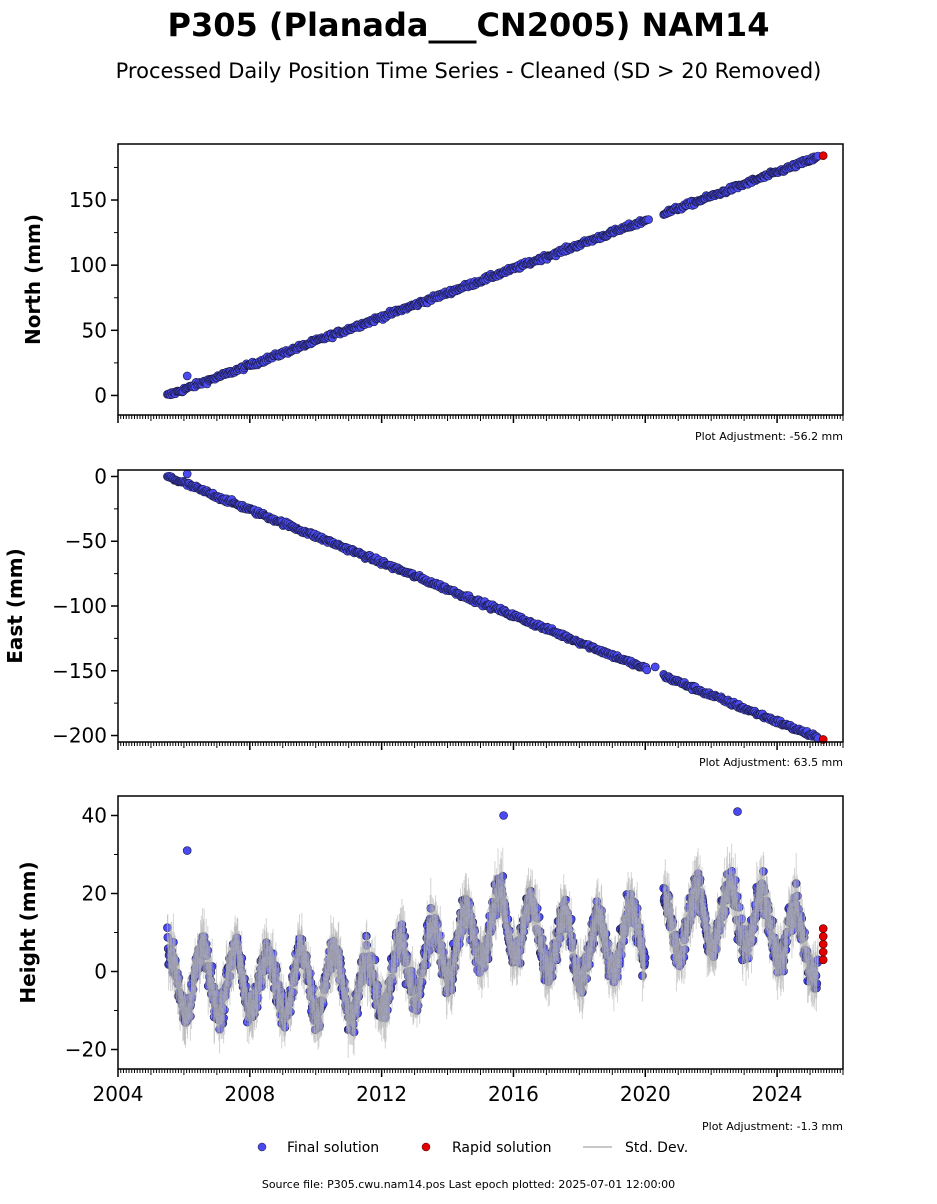 Image resolution: width=937 pixels, height=1204 pixels. What do you see at coordinates (86, 541) in the screenshot?
I see `y-tick-label: −50` at bounding box center [86, 541].